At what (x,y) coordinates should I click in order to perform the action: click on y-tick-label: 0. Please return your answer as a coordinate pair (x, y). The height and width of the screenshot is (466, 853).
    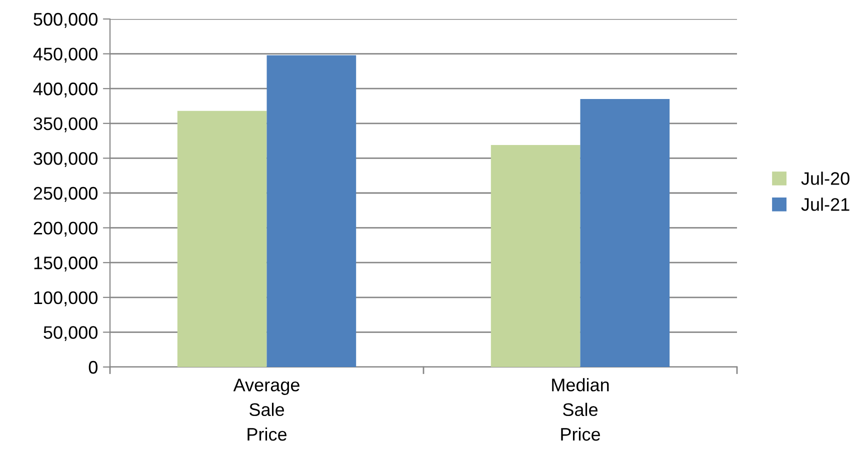
    Looking at the image, I should click on (93, 367).